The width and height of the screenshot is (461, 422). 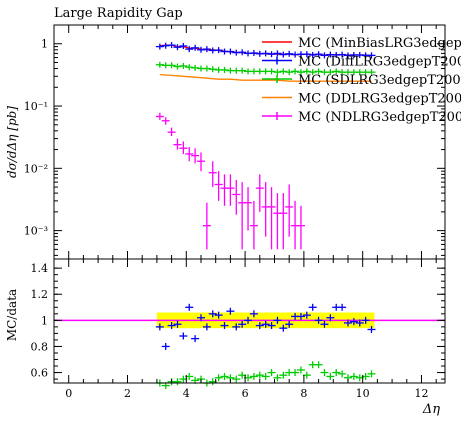 What do you see at coordinates (40, 268) in the screenshot?
I see `ratio-y-tick-label: 1.4` at bounding box center [40, 268].